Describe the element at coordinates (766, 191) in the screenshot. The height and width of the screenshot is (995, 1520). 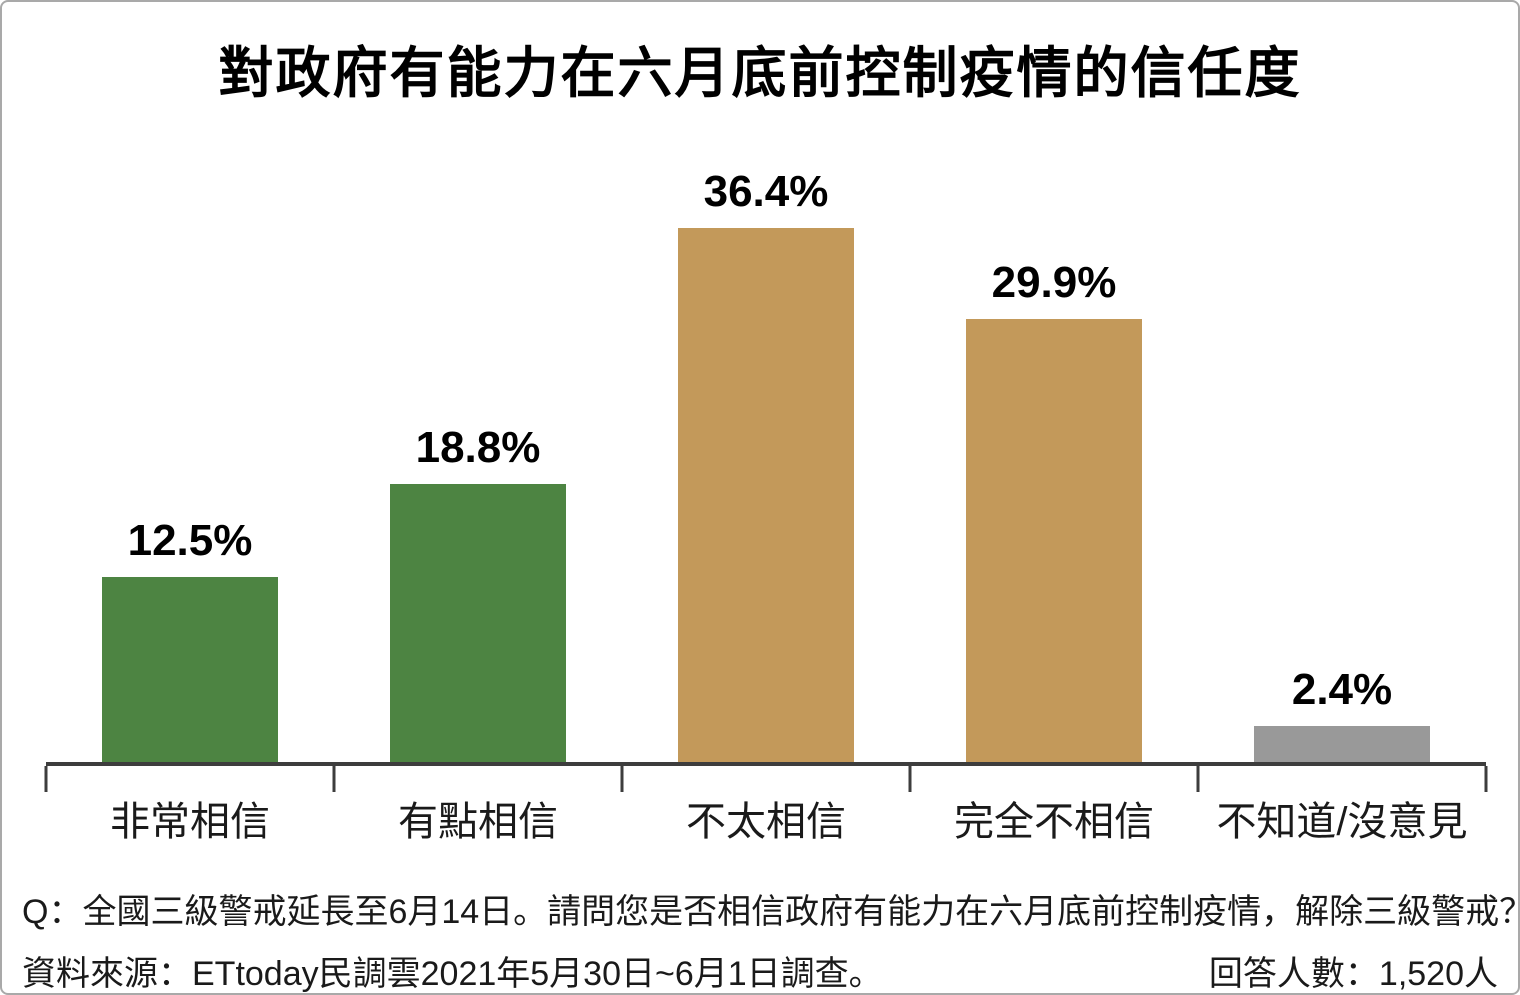
I see `bar-value-label: 36.4%` at that location.